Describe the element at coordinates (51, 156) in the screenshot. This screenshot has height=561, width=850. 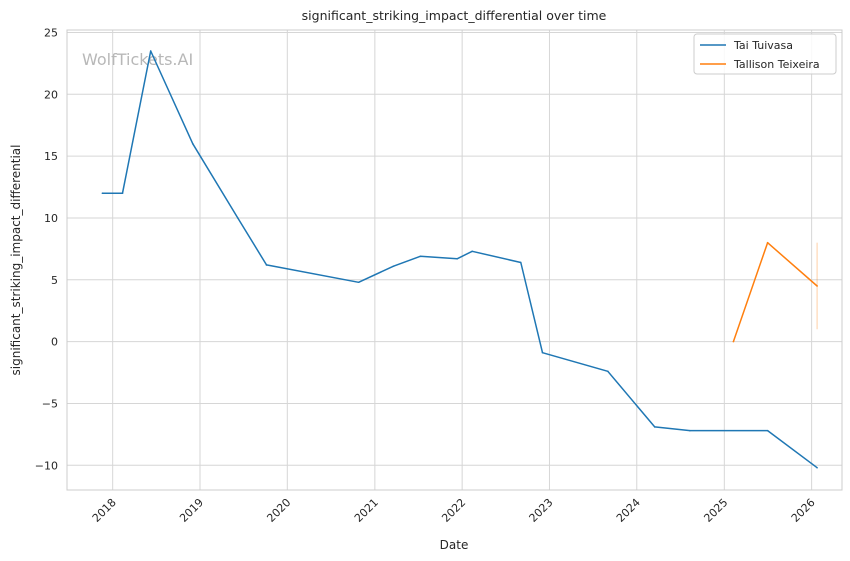
I see `y-tick-label: 15` at that location.